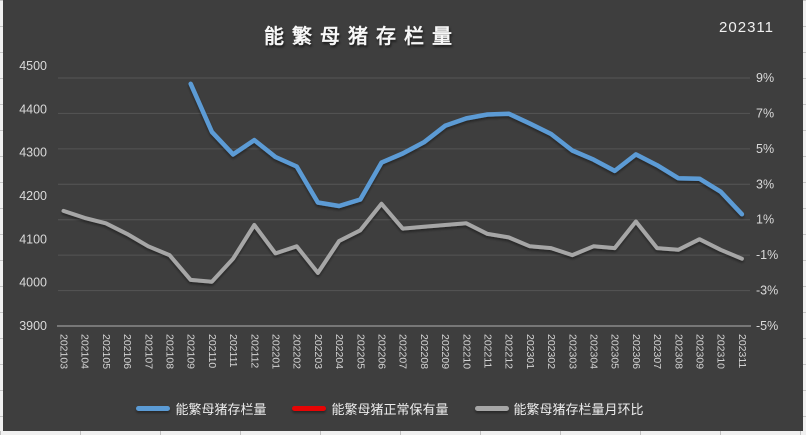  Describe the element at coordinates (33, 239) in the screenshot. I see `left-axis-tick-label: 4100` at that location.